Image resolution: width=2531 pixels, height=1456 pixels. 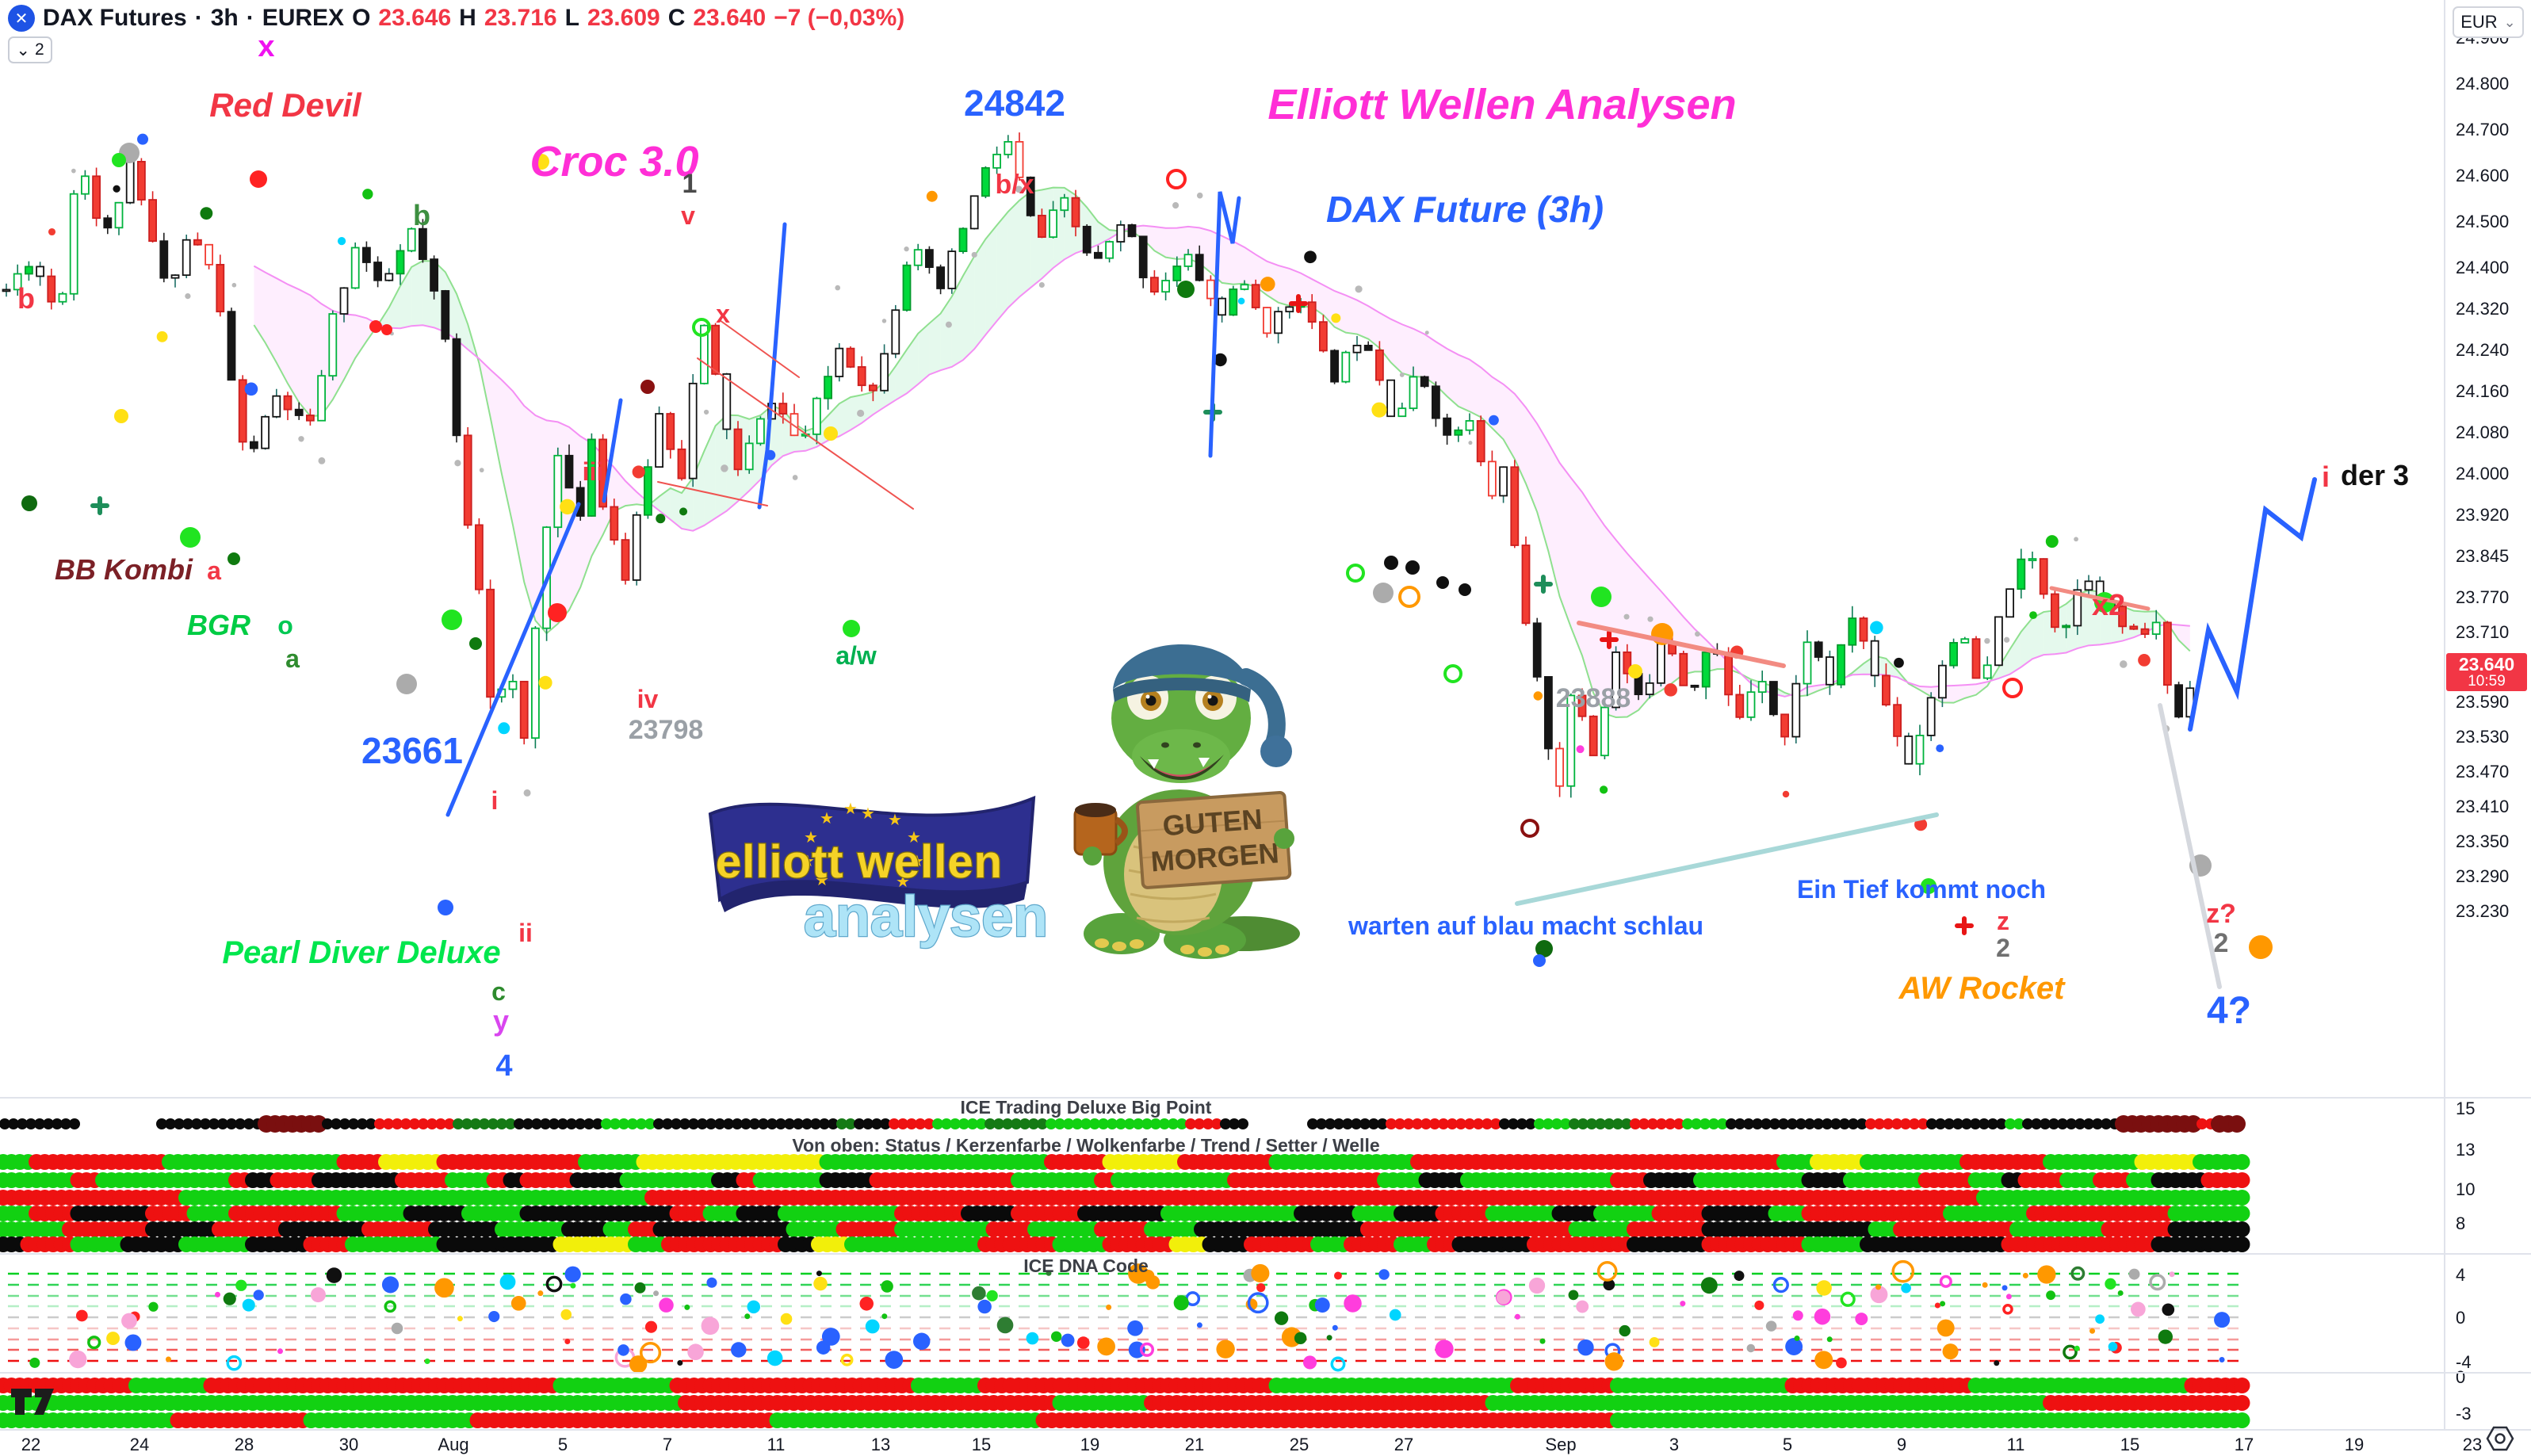 I want to click on time-tick: 9, so click(x=1901, y=1444).